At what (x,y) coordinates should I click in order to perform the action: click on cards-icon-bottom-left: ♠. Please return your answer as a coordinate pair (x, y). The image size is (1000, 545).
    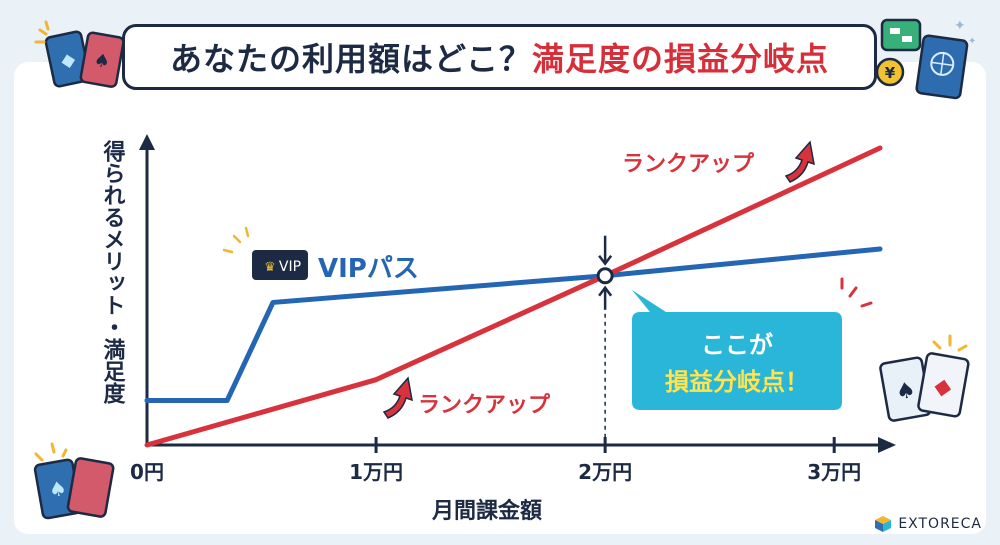
    Looking at the image, I should click on (74, 481).